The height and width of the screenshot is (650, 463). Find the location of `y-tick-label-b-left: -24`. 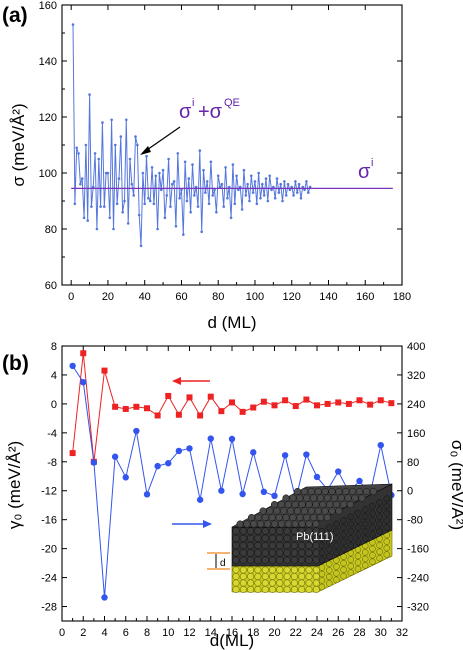

y-tick-label-b-left: -24 is located at coordinates (49, 579).